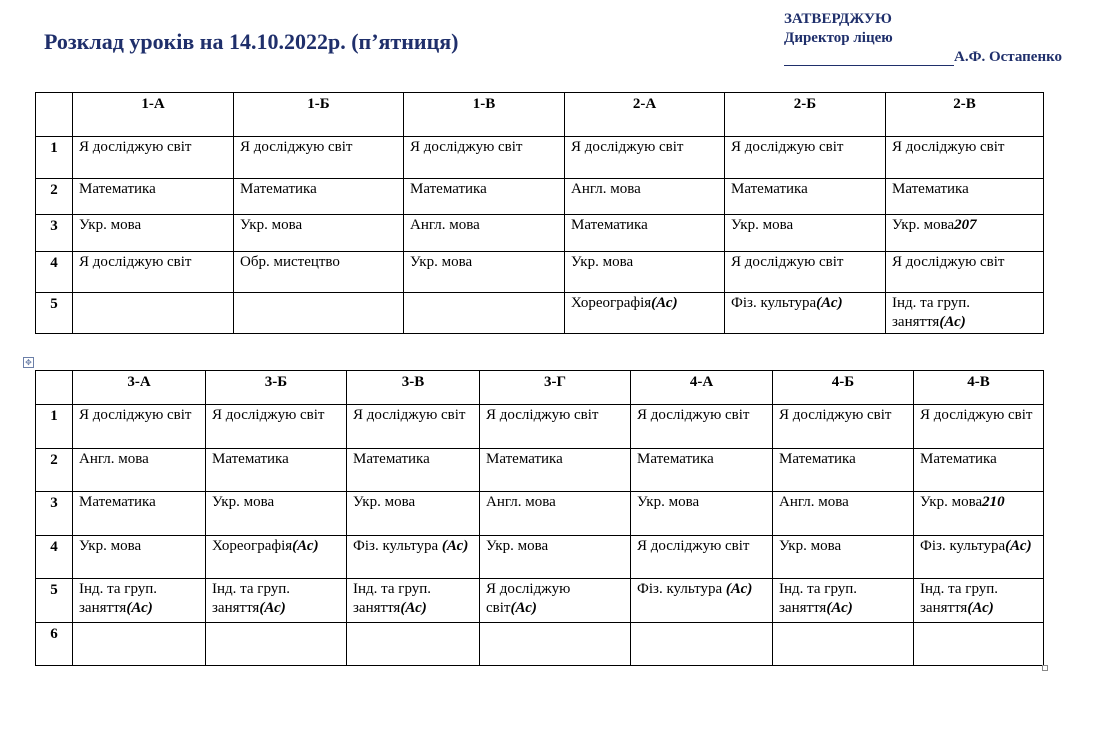 This screenshot has width=1094, height=730. Describe the element at coordinates (539, 387) in the screenshot. I see `header-row: 3-А 3-Б 3-В 3-Г 4-А 4-Б 4-В` at that location.